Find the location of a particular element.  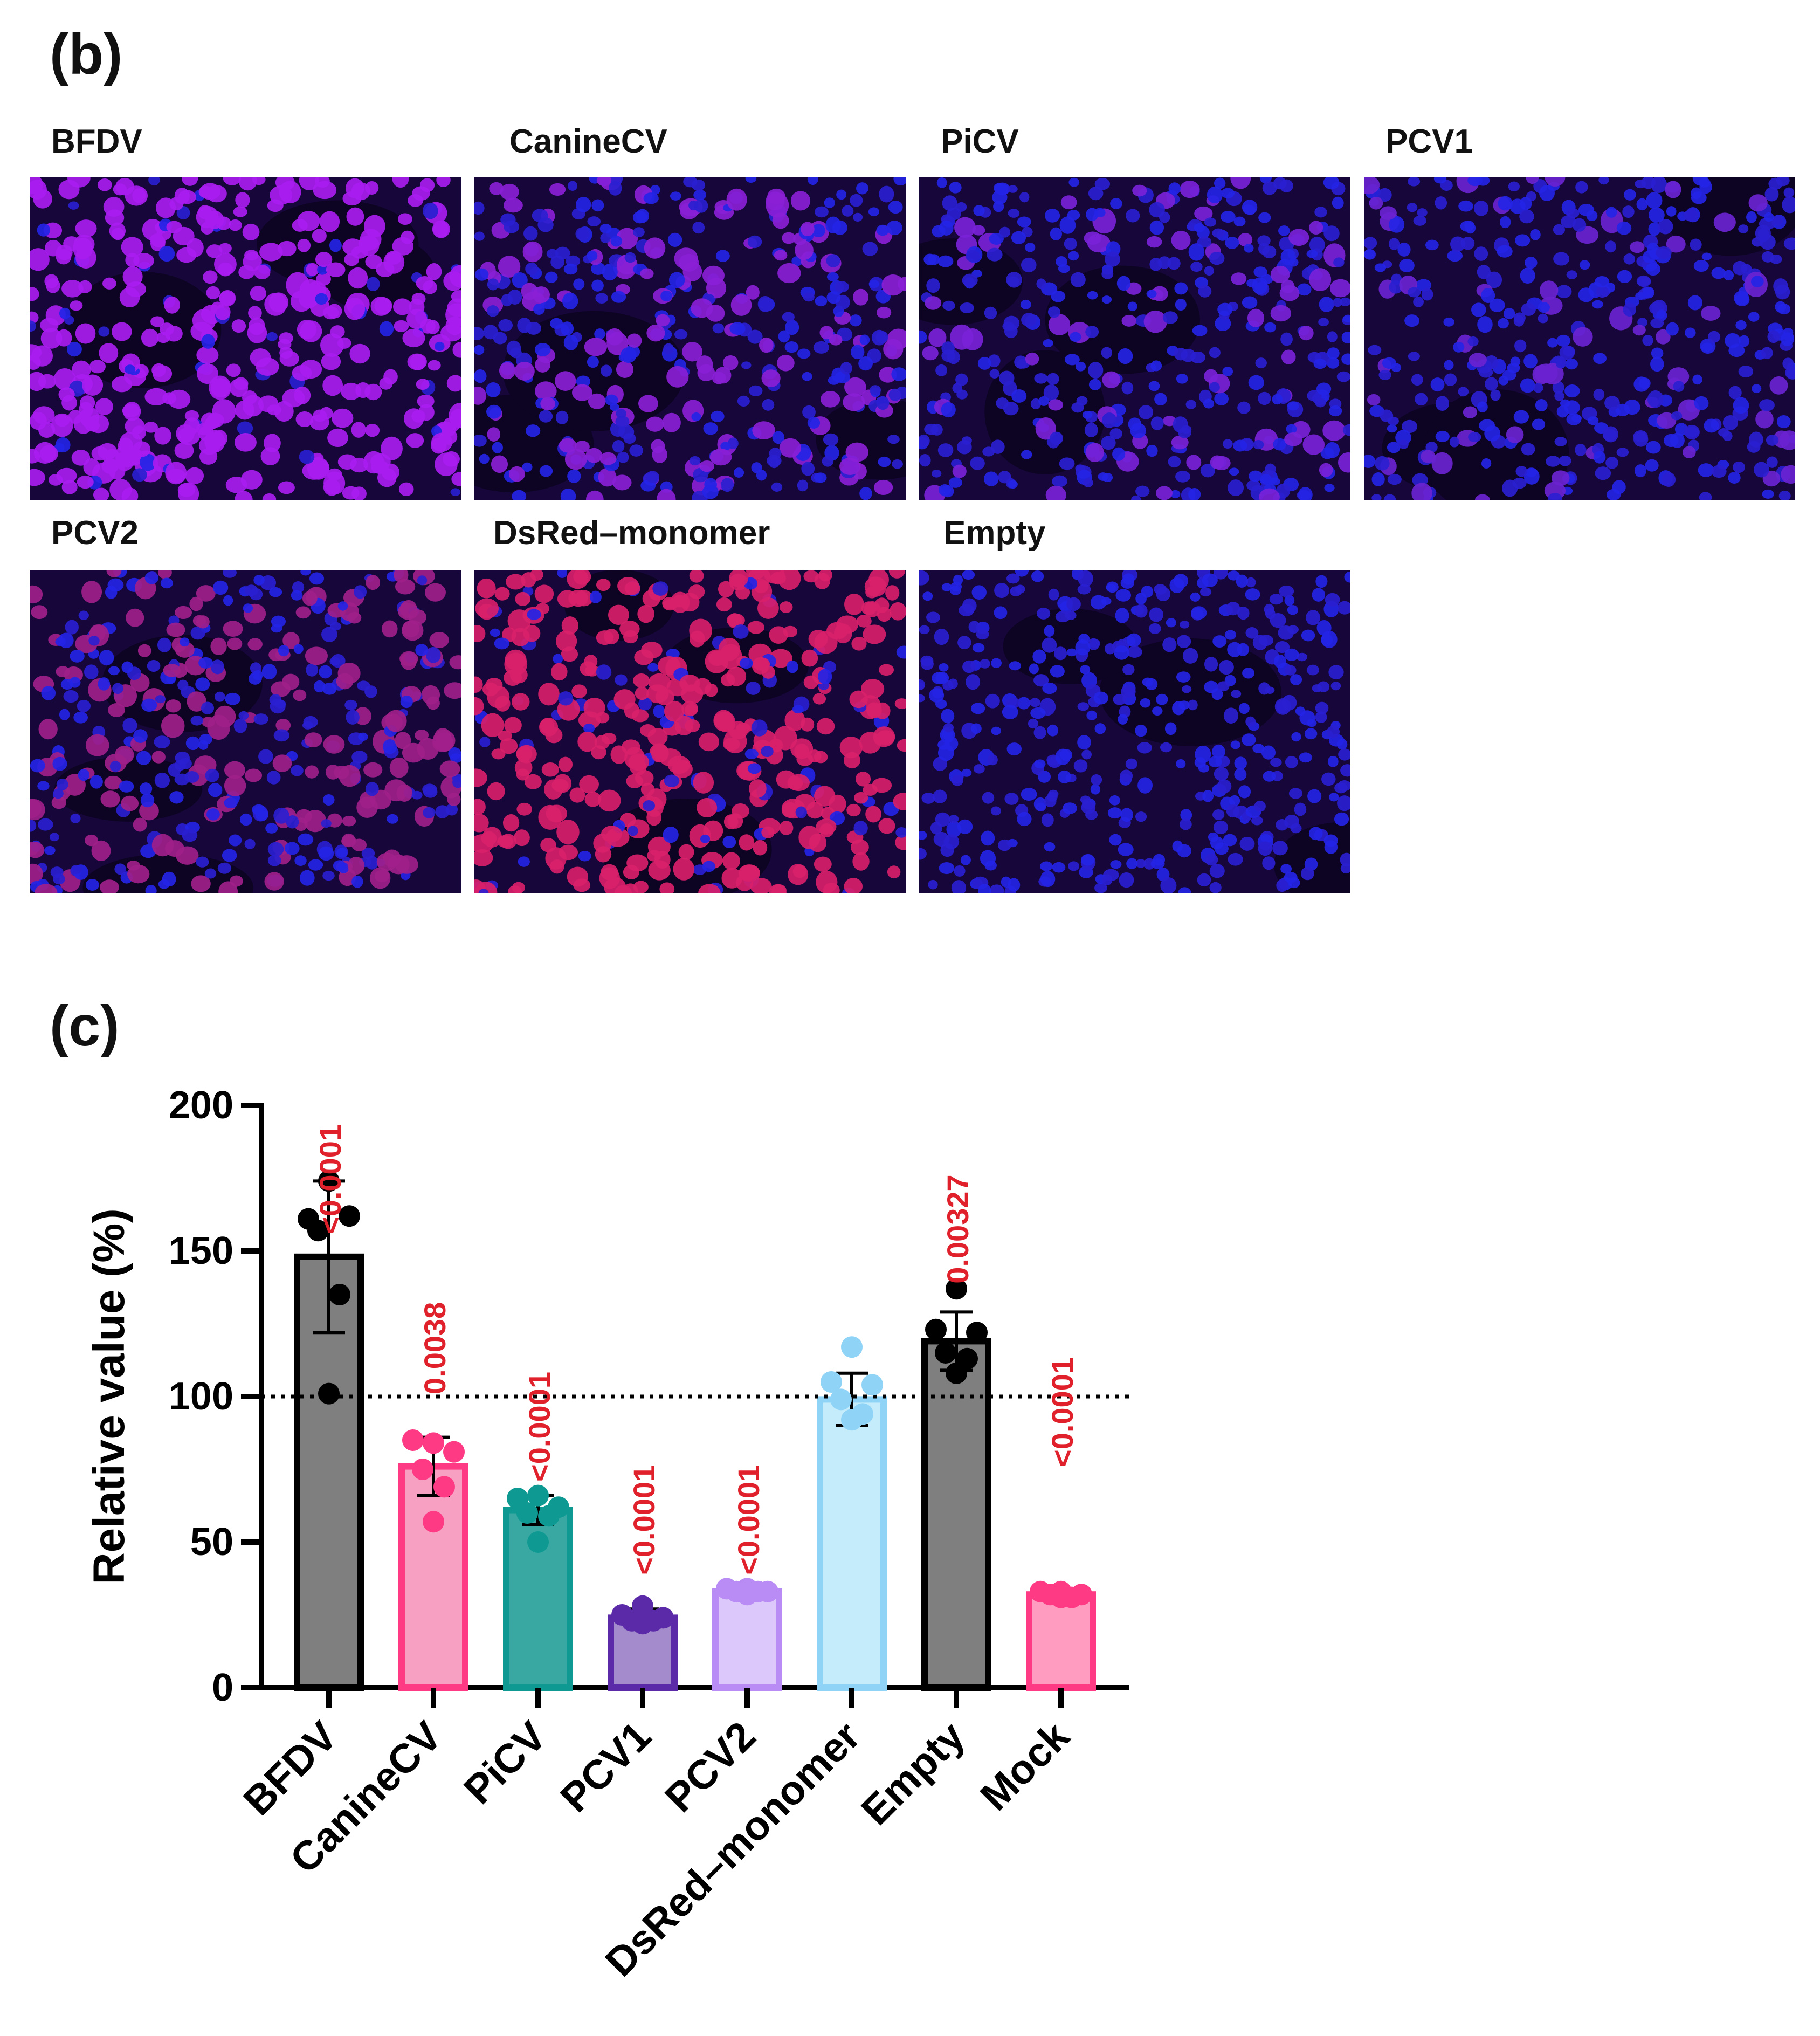

y-tick-label: 150 is located at coordinates (201, 1250).